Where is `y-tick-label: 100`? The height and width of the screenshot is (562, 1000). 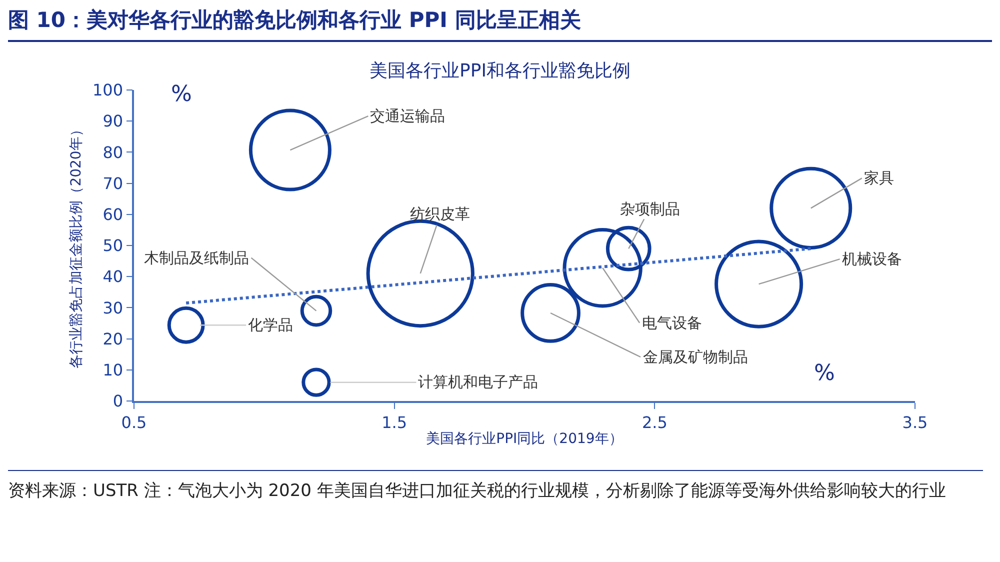
y-tick-label: 100 is located at coordinates (108, 90).